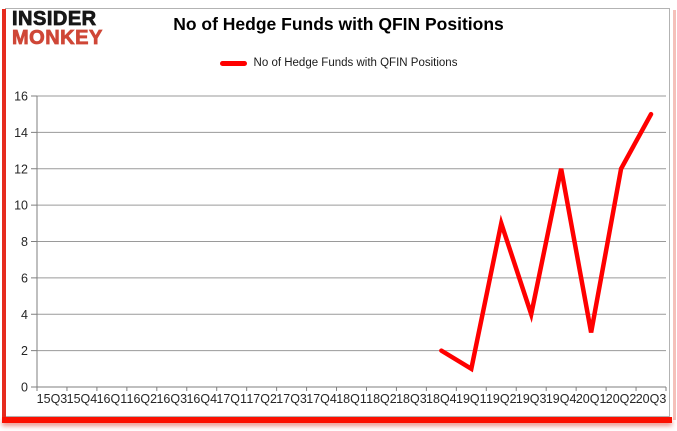  What do you see at coordinates (674, 215) in the screenshot?
I see `right-accent-border` at bounding box center [674, 215].